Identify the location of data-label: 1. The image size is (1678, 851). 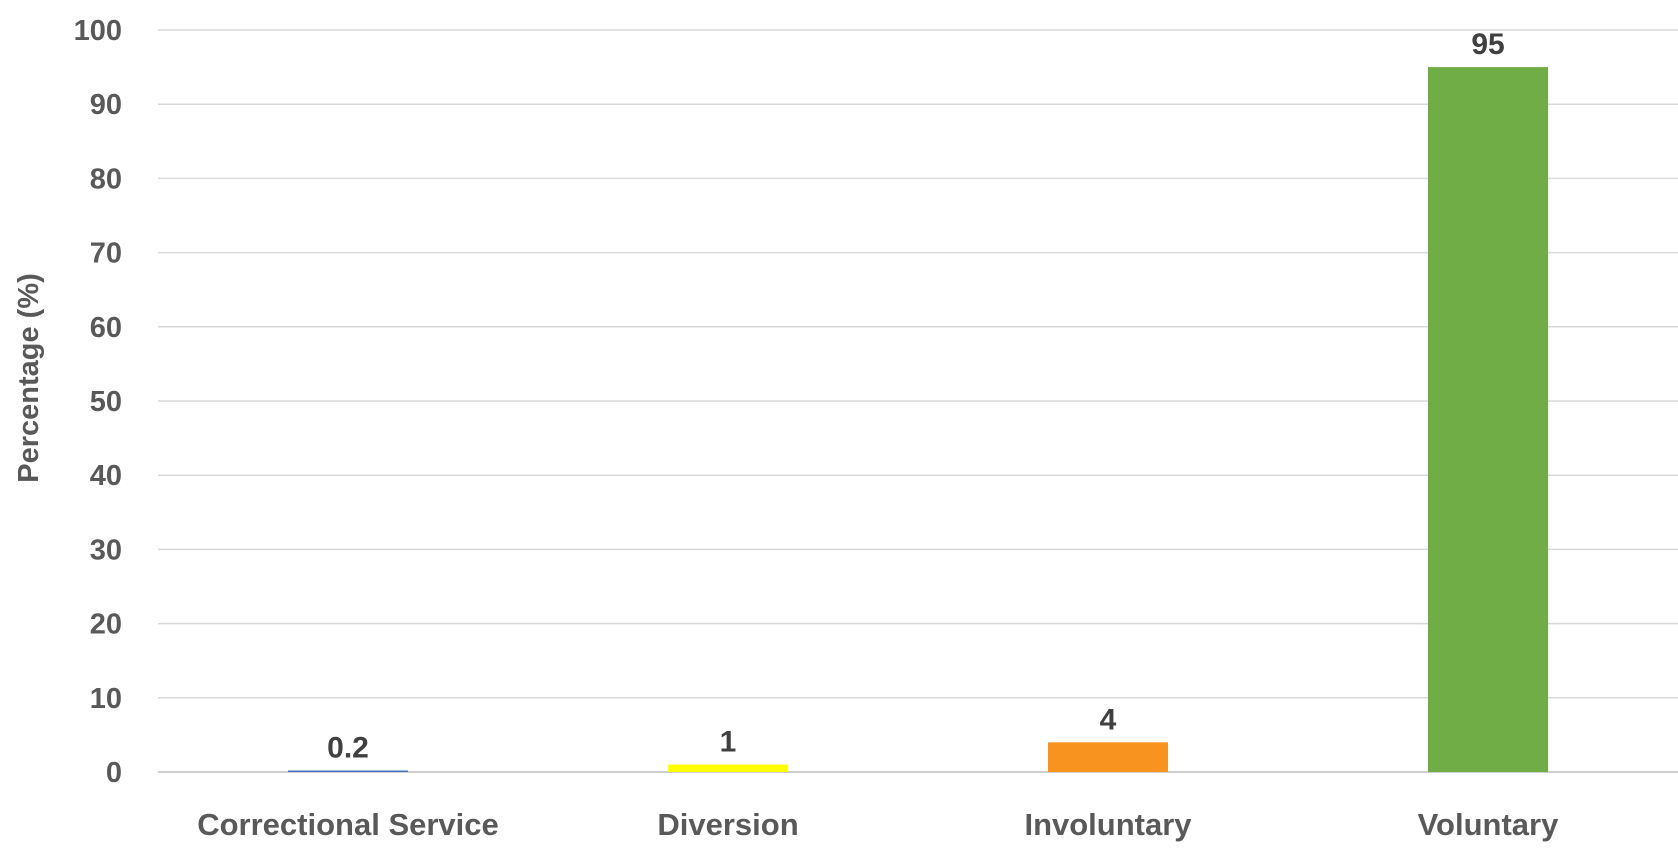
(728, 742).